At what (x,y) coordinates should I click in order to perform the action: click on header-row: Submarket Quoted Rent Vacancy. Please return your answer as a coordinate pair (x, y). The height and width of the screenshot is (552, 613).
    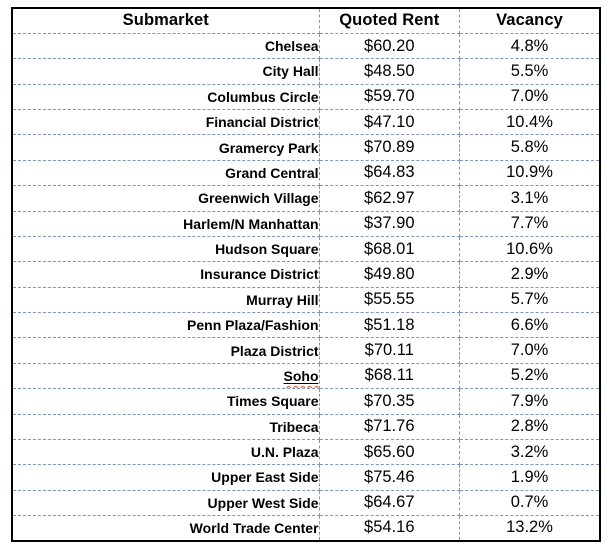
    Looking at the image, I should click on (306, 20).